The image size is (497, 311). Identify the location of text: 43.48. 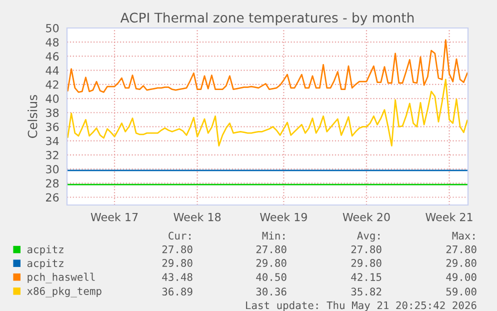
(177, 277).